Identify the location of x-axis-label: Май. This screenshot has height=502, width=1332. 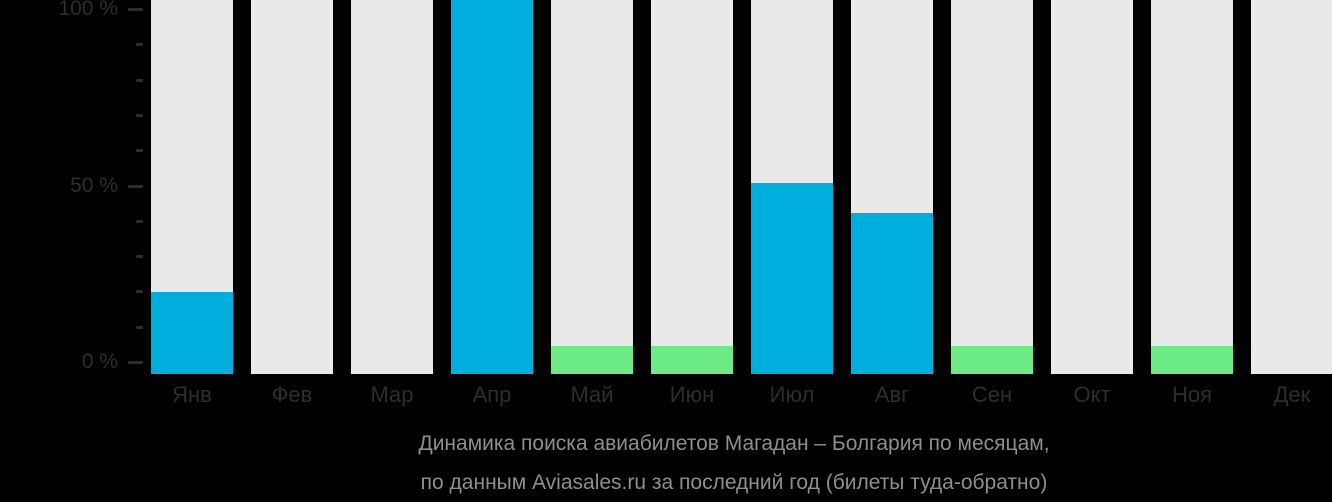
(592, 394).